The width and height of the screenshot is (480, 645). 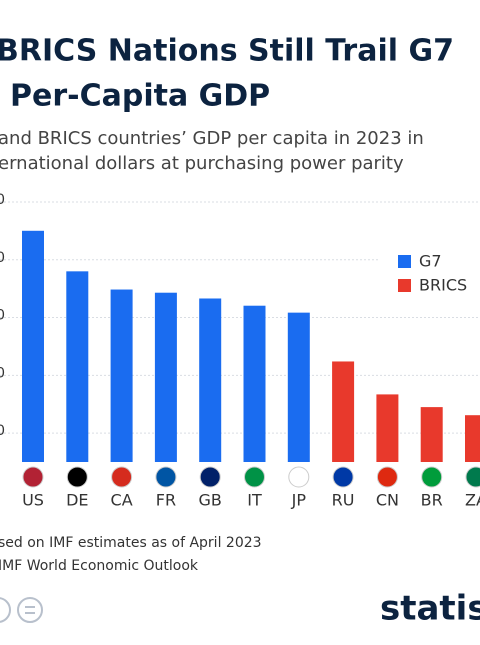 I want to click on x-tick-label: US, so click(x=33, y=500).